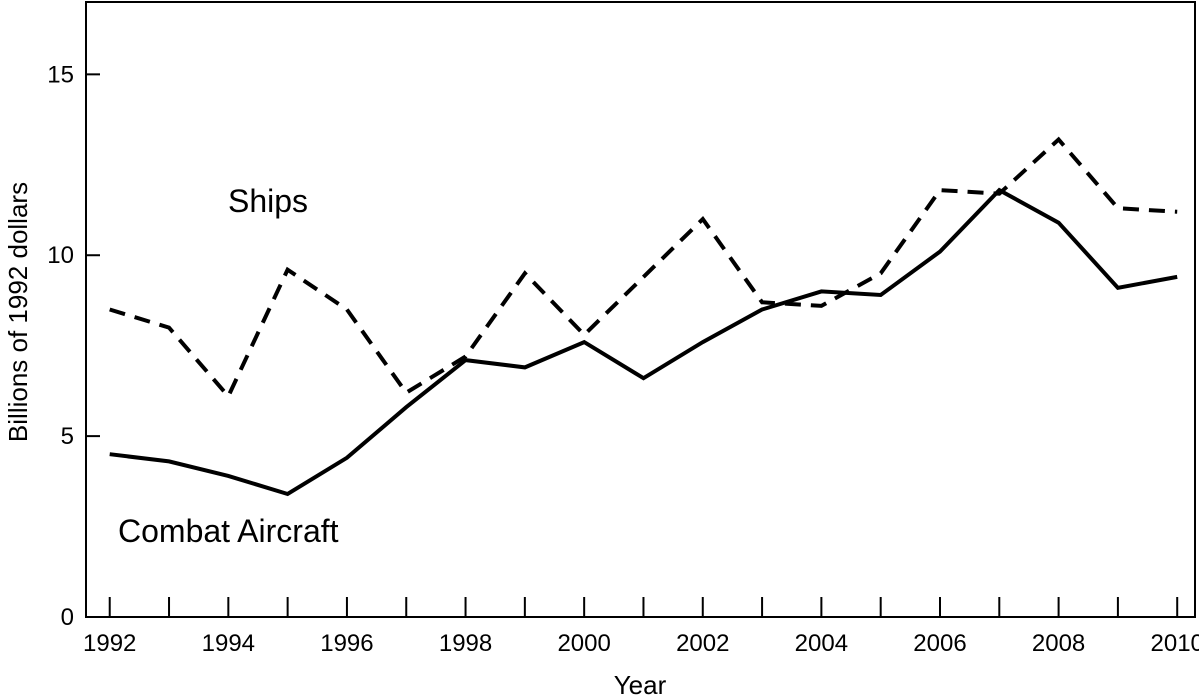 Image resolution: width=1199 pixels, height=697 pixels. I want to click on ships-series-label: Ships, so click(268, 201).